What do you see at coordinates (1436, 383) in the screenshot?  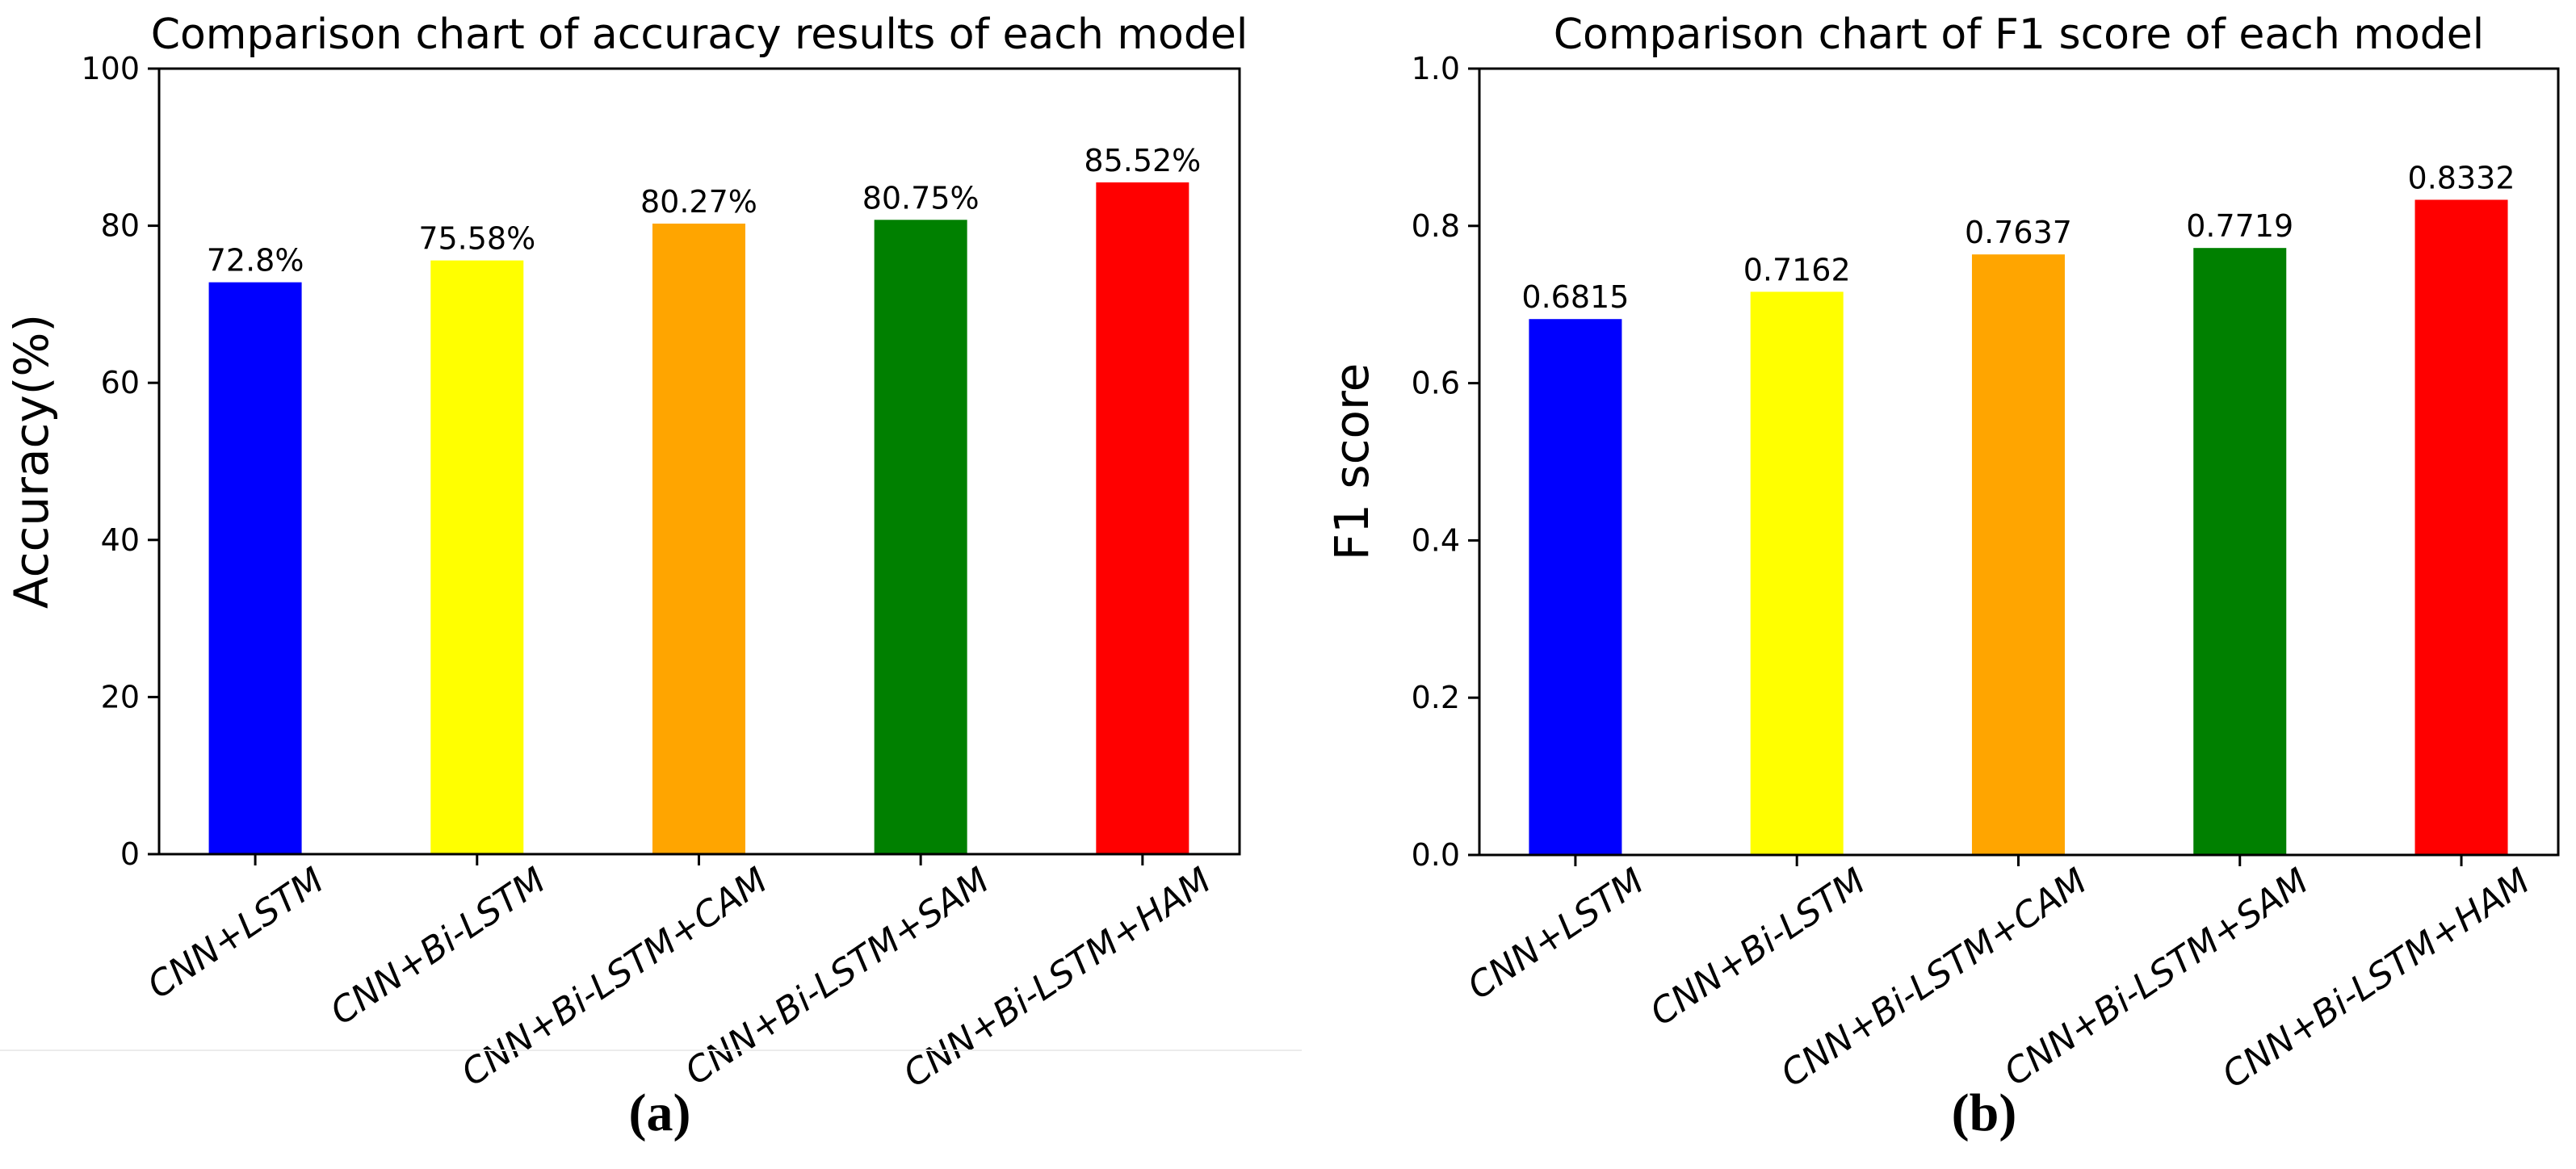 I see `y-tick-label: 0.6` at bounding box center [1436, 383].